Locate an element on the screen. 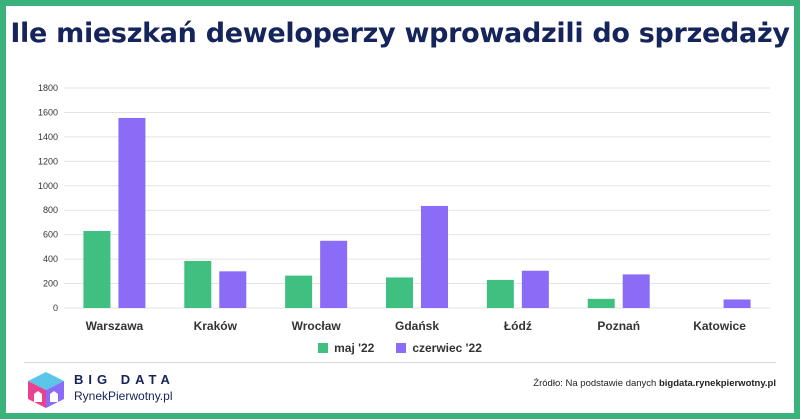 Image resolution: width=800 pixels, height=419 pixels. y-tick-label: 400 is located at coordinates (50, 259).